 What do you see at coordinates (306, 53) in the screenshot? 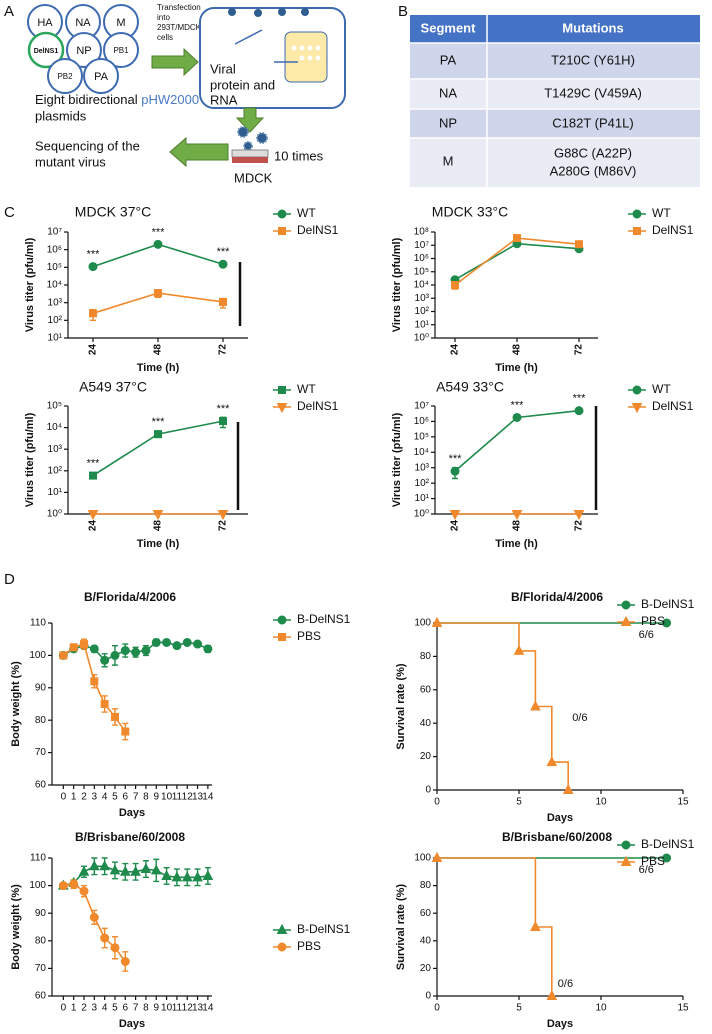
I see `dots` at bounding box center [306, 53].